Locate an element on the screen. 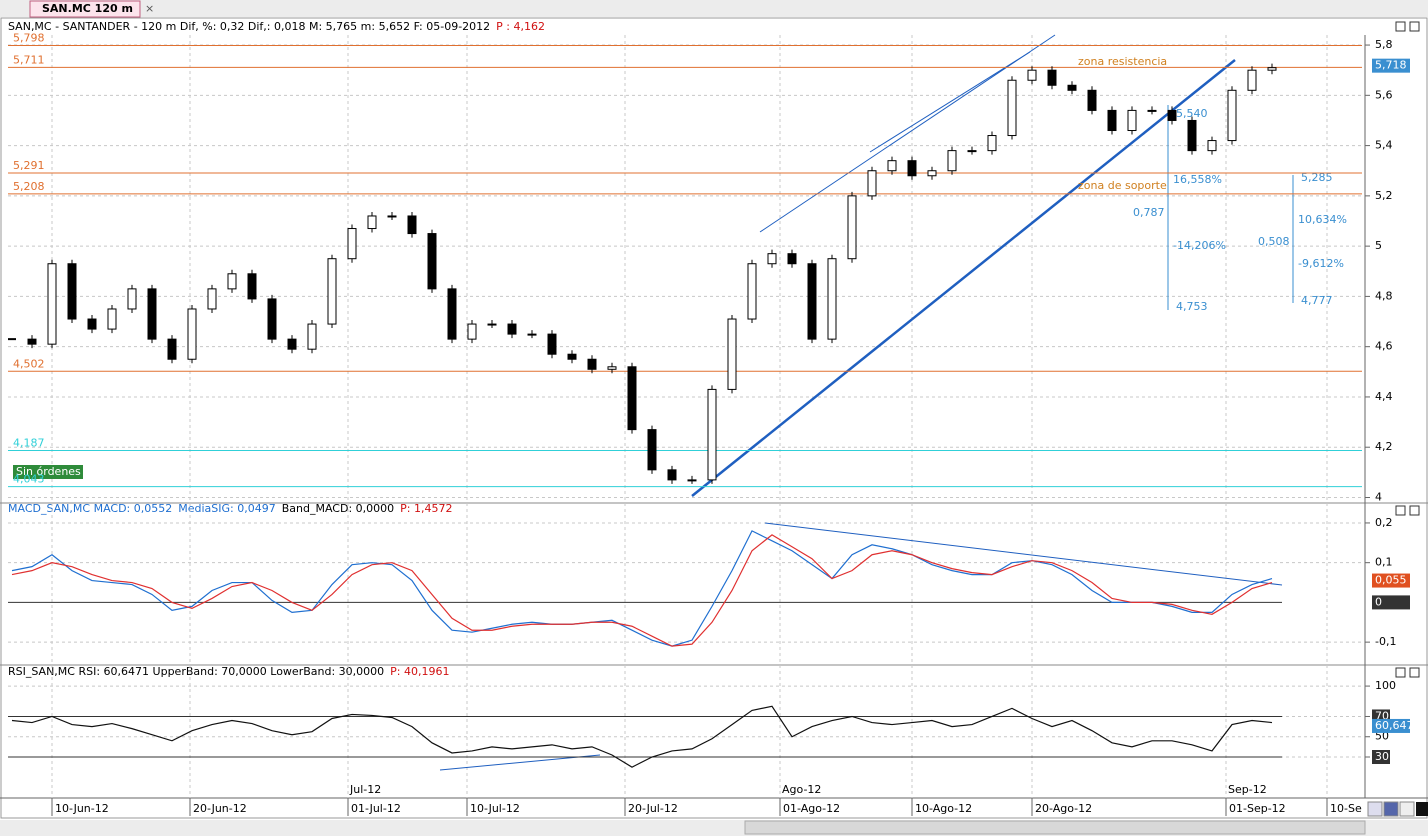  y-tick-label: 4,8 is located at coordinates (1384, 295).